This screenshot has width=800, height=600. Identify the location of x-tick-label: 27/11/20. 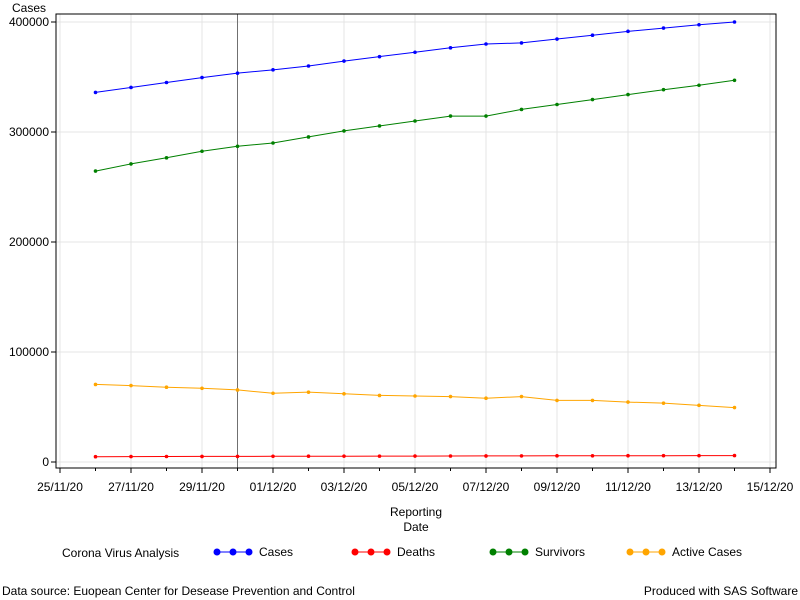
(131, 487).